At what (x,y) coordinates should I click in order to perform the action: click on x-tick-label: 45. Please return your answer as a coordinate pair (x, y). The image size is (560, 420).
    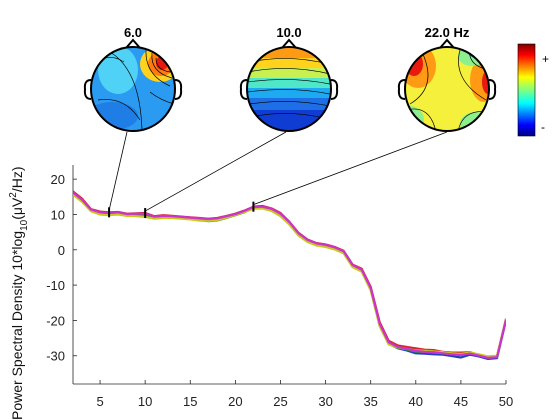
    Looking at the image, I should click on (461, 401).